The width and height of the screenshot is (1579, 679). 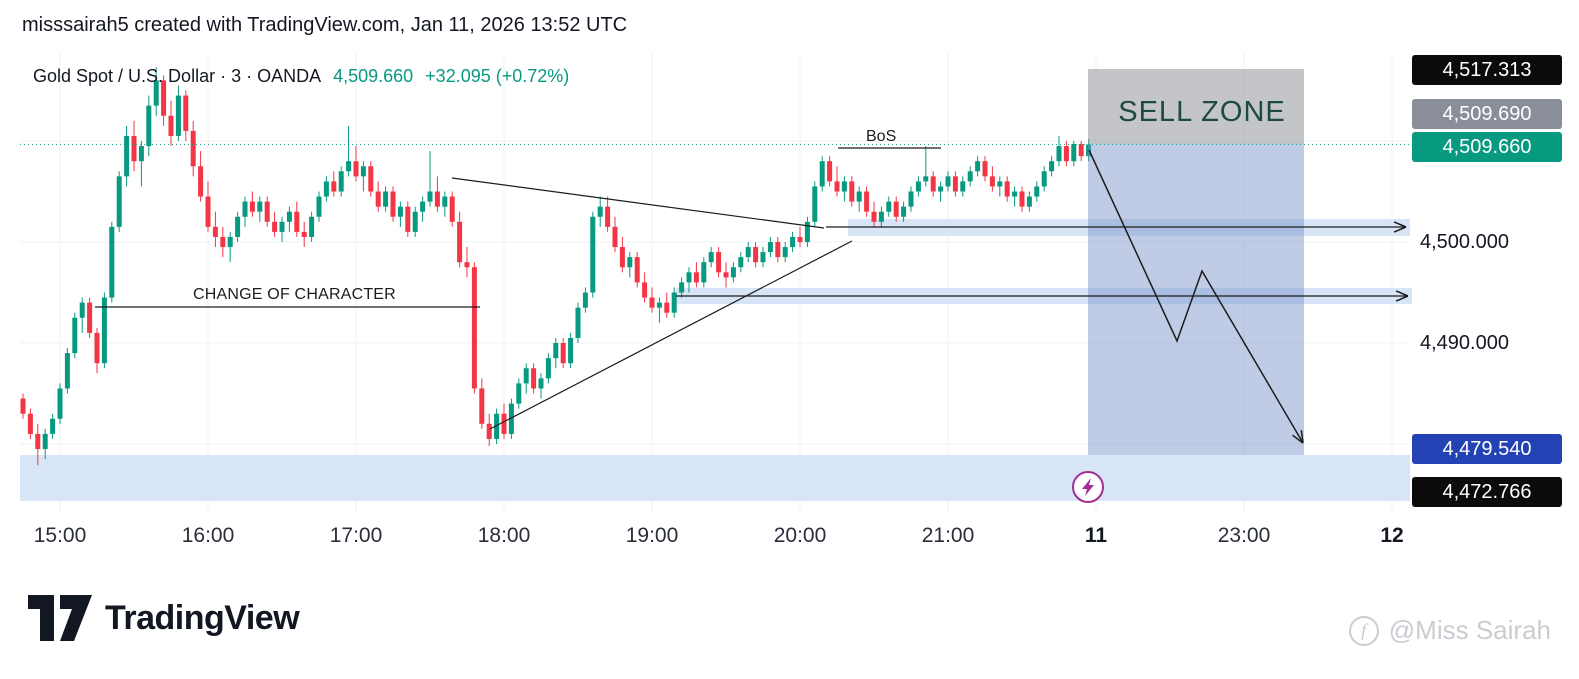 I want to click on time-axis-label: 16:00, so click(x=208, y=535).